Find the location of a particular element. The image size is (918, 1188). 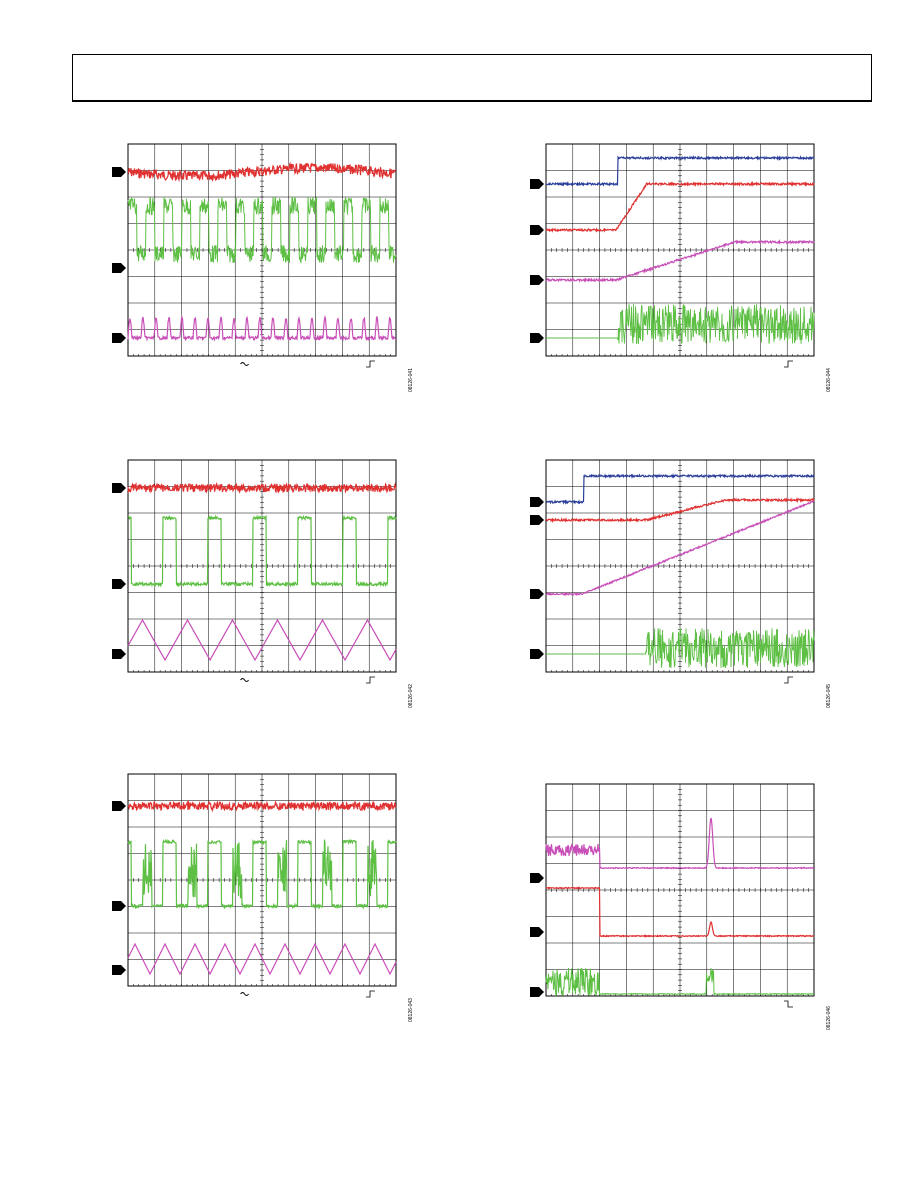

figure-id-5: 08126-045 is located at coordinates (829, 696).